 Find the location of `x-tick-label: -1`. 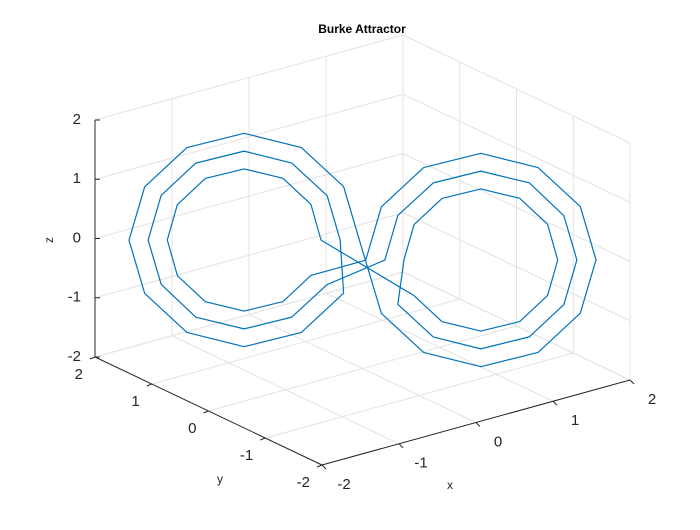

x-tick-label: -1 is located at coordinates (420, 463).